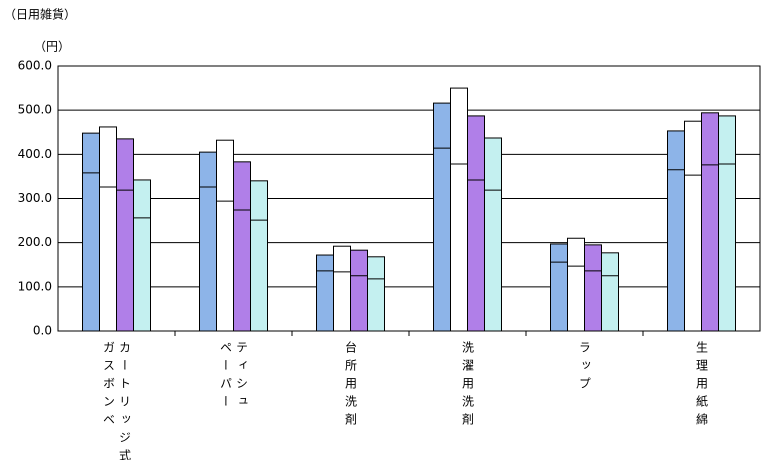 Image resolution: width=775 pixels, height=464 pixels. What do you see at coordinates (40, 14) in the screenshot?
I see `chart-title: （日用雑貨）` at bounding box center [40, 14].